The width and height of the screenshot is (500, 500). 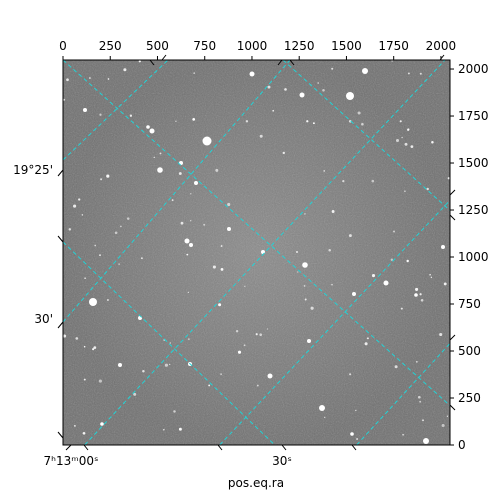 What do you see at coordinates (462, 445) in the screenshot?
I see `right-tick-label: 0` at bounding box center [462, 445].